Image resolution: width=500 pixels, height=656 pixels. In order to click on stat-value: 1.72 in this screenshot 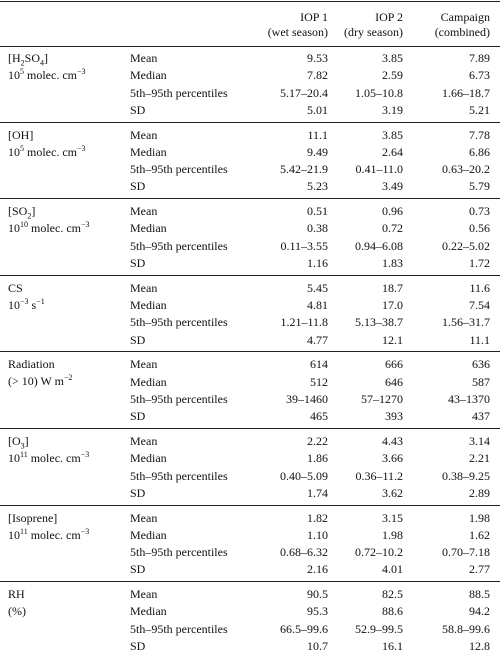, I will do `click(479, 263)`.